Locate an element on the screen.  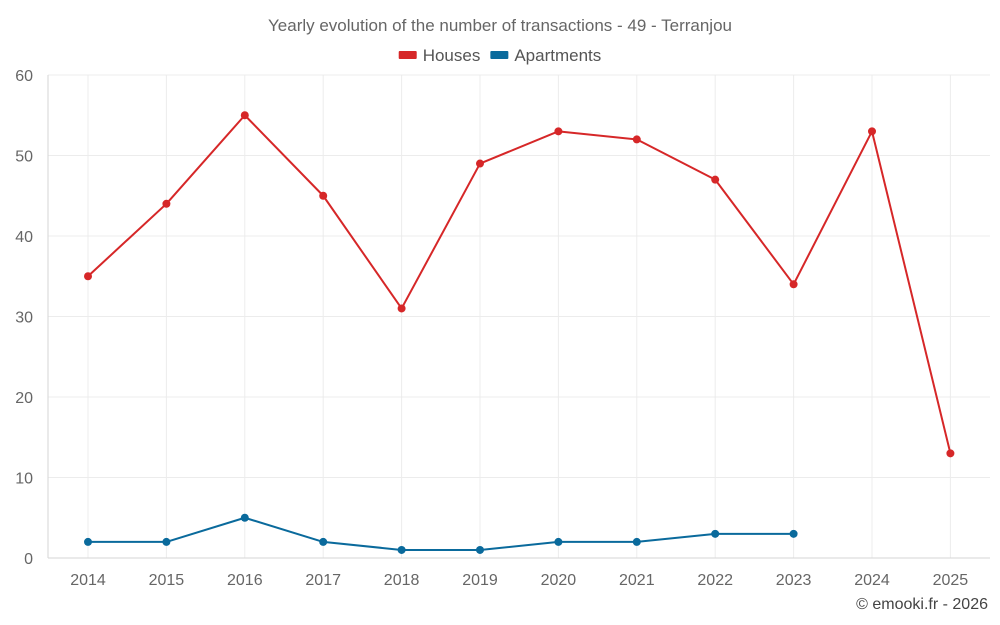
y-tick-label: 10 is located at coordinates (24, 479).